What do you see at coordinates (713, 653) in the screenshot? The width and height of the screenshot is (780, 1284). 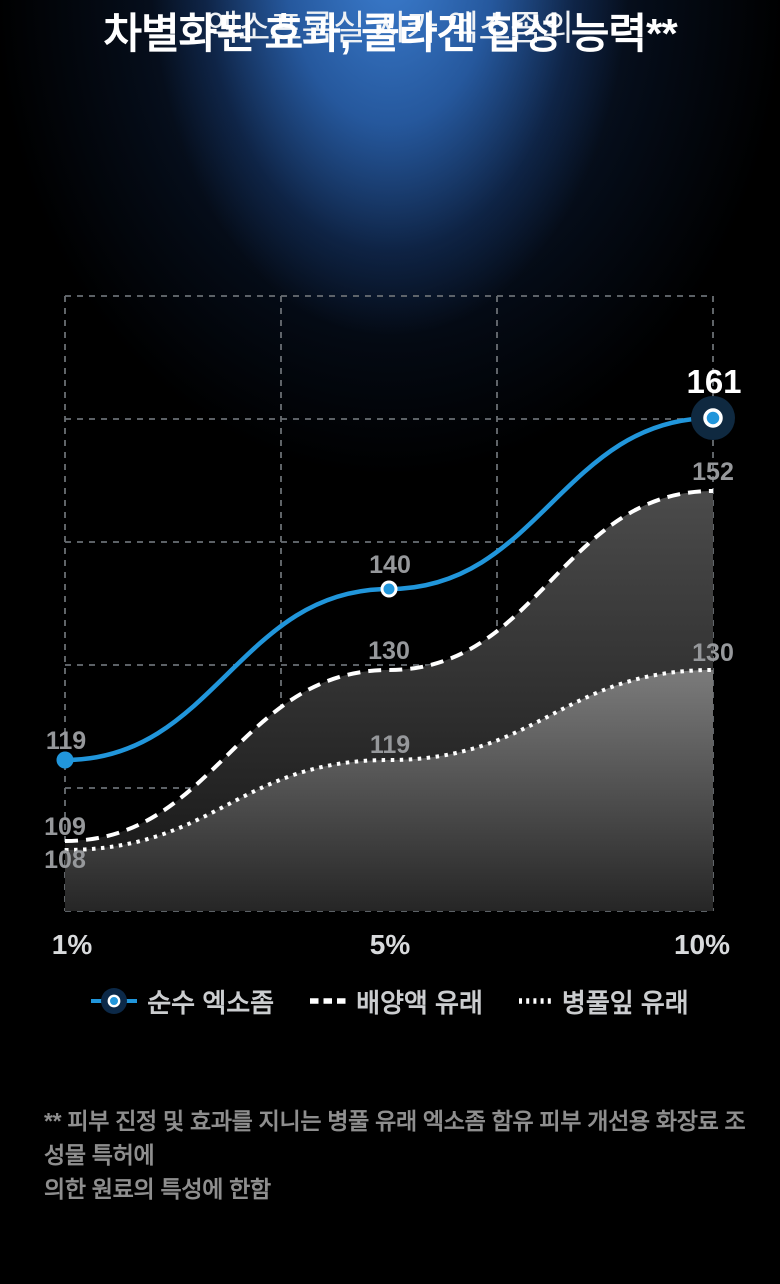 I see `value-label-leaf-10pct: 130` at bounding box center [713, 653].